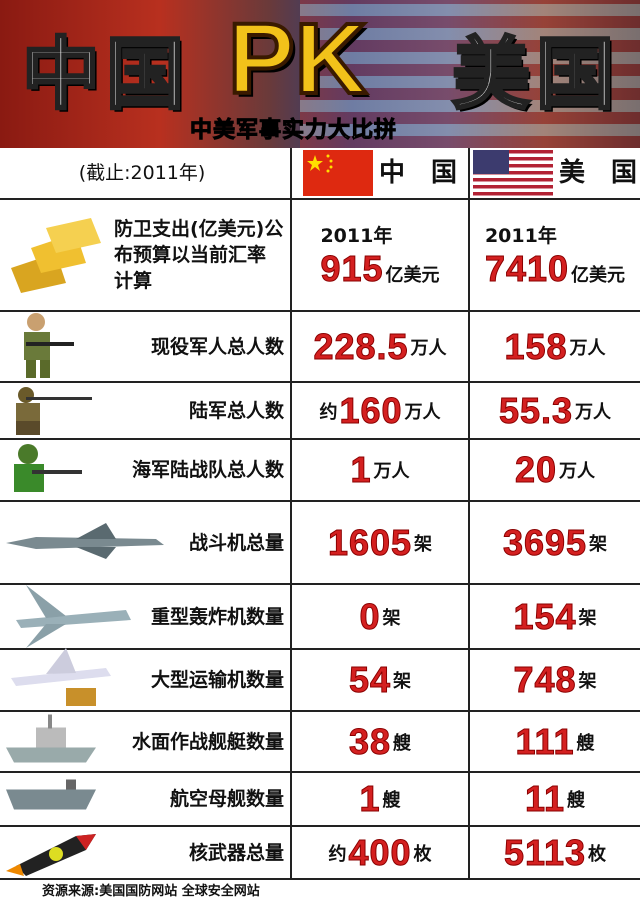  Describe the element at coordinates (597, 173) in the screenshot. I see `usa-header: 美 国` at that location.